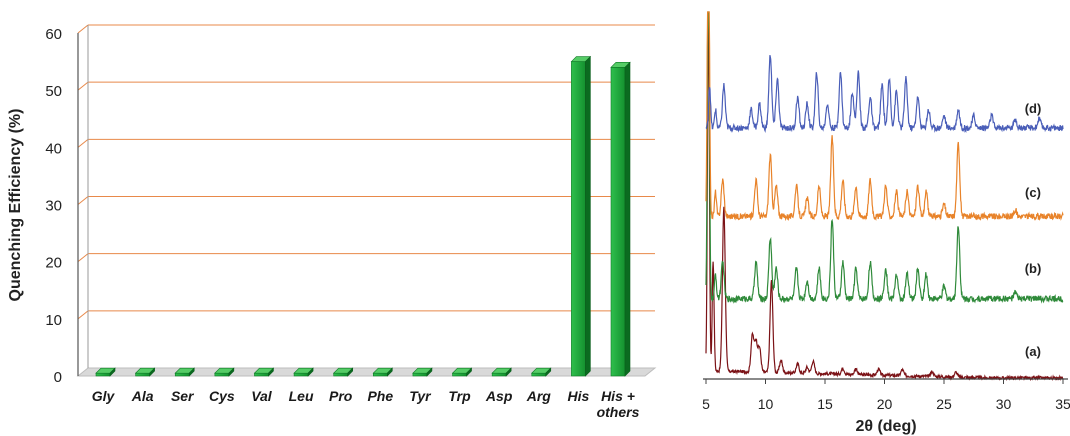 The image size is (1070, 436). Describe the element at coordinates (104, 396) in the screenshot. I see `x-tick-label: Gly` at that location.